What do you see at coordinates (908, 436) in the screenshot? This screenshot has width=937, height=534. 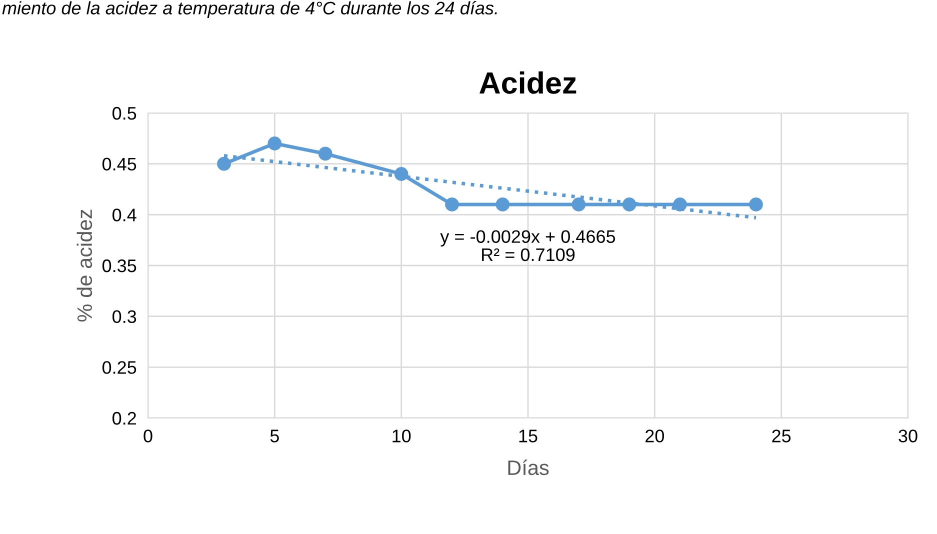 I see `x-tick-label: 30` at bounding box center [908, 436].